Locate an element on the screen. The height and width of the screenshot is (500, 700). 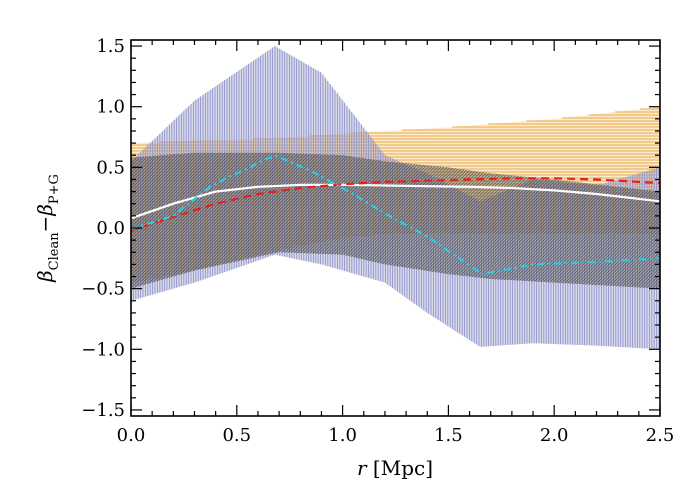
y-tick-label: 0.0 is located at coordinates (110, 228).